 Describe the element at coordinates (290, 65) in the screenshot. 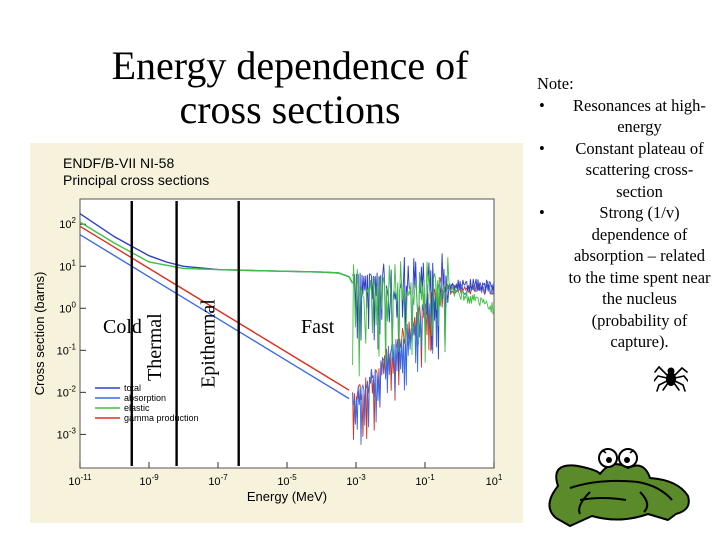

I see `slide-title-line-1: Energy dependence of` at that location.